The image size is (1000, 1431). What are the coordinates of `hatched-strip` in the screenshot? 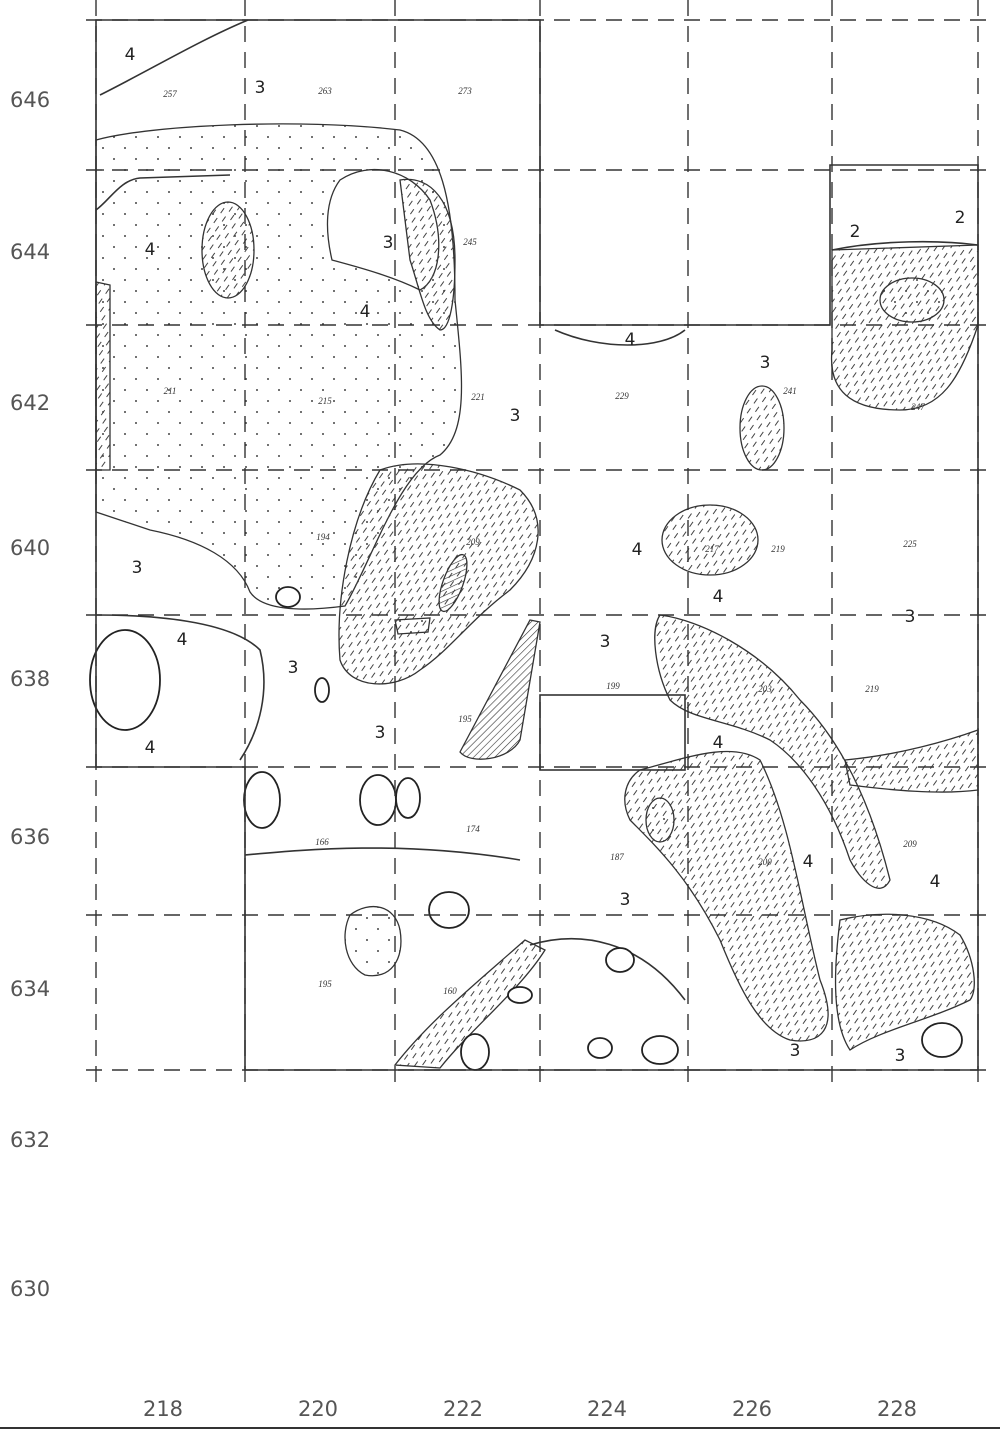 It's located at (500, 689).